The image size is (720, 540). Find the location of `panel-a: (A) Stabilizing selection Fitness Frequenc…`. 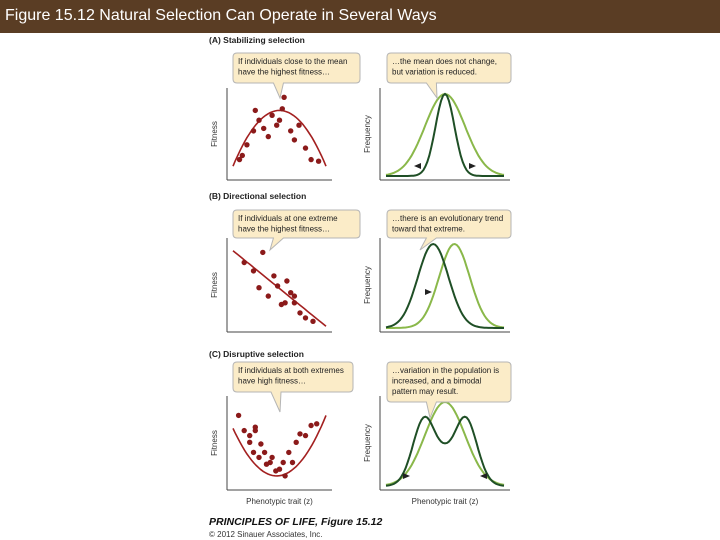

panel-a: (A) Stabilizing selection Fitness Frequenc… is located at coordinates (360, 108).